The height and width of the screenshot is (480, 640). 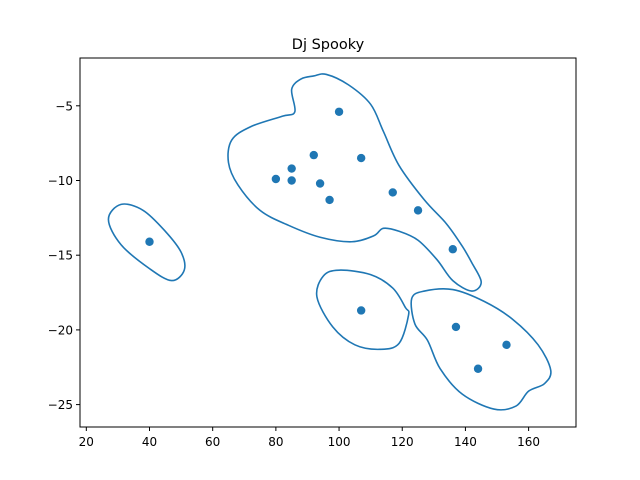 I want to click on x-tick-label: 160, so click(x=528, y=442).